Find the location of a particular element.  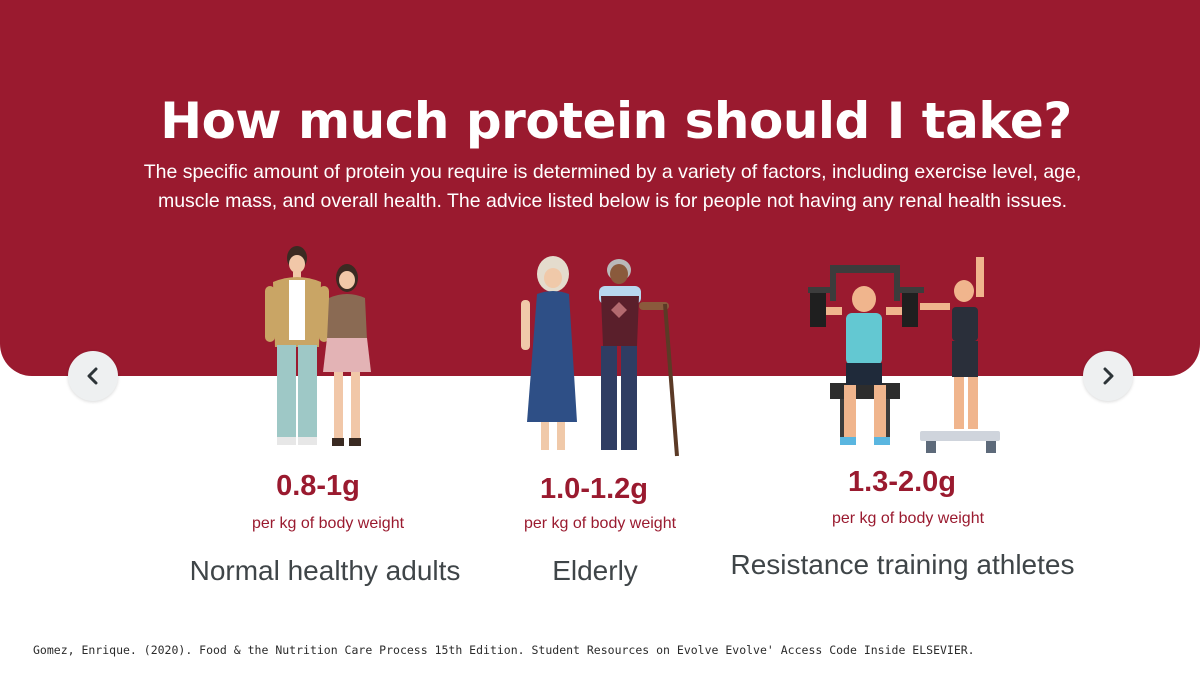

card-1-unit: per kg of body weight is located at coordinates (328, 523).